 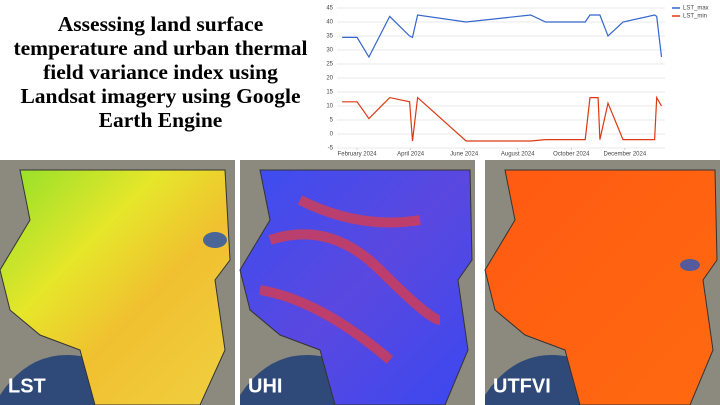 What do you see at coordinates (332, 135) in the screenshot?
I see `y-tick-label: 0` at bounding box center [332, 135].